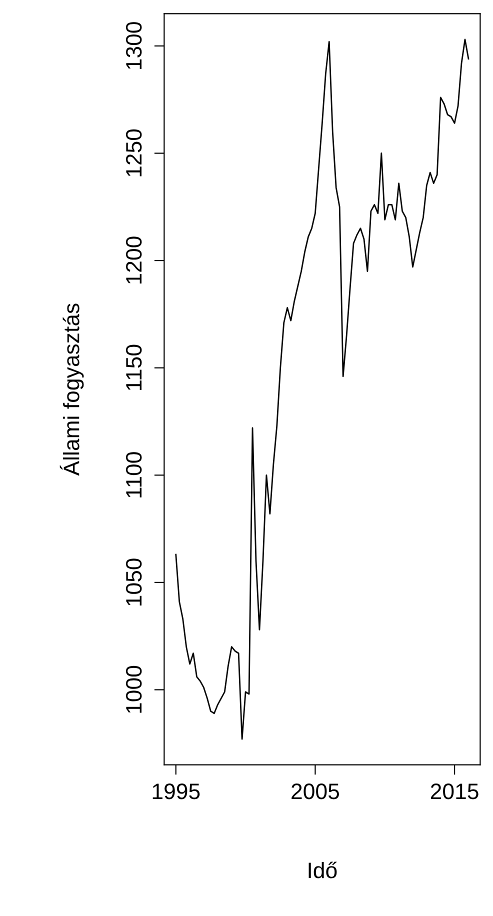 The height and width of the screenshot is (916, 493). Describe the element at coordinates (176, 792) in the screenshot. I see `x-tick-label: 1995` at that location.